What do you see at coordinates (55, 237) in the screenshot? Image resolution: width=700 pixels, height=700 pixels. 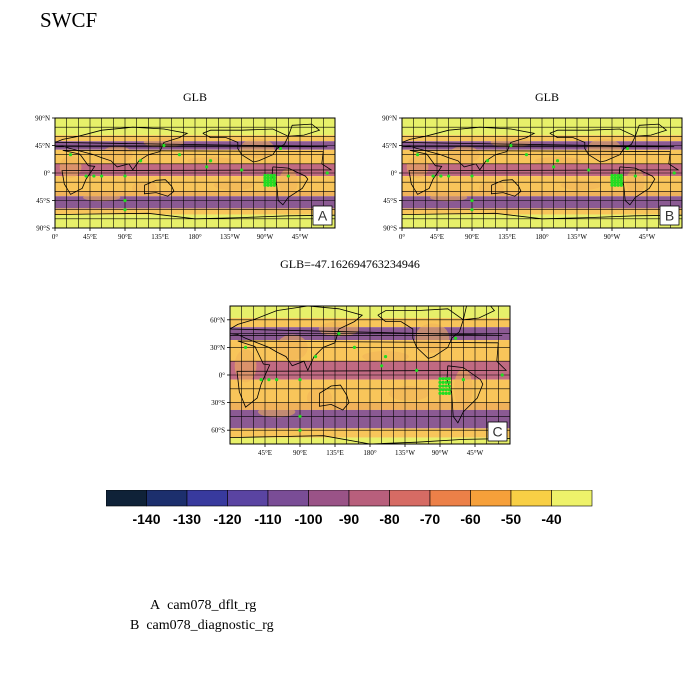 I see `lon-tick-label: 0°` at bounding box center [55, 237].